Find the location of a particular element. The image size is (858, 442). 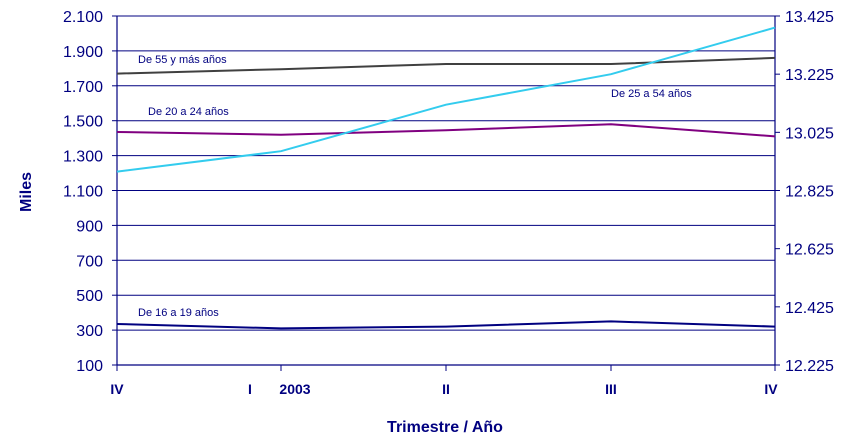

x-tick-label: III is located at coordinates (611, 389).